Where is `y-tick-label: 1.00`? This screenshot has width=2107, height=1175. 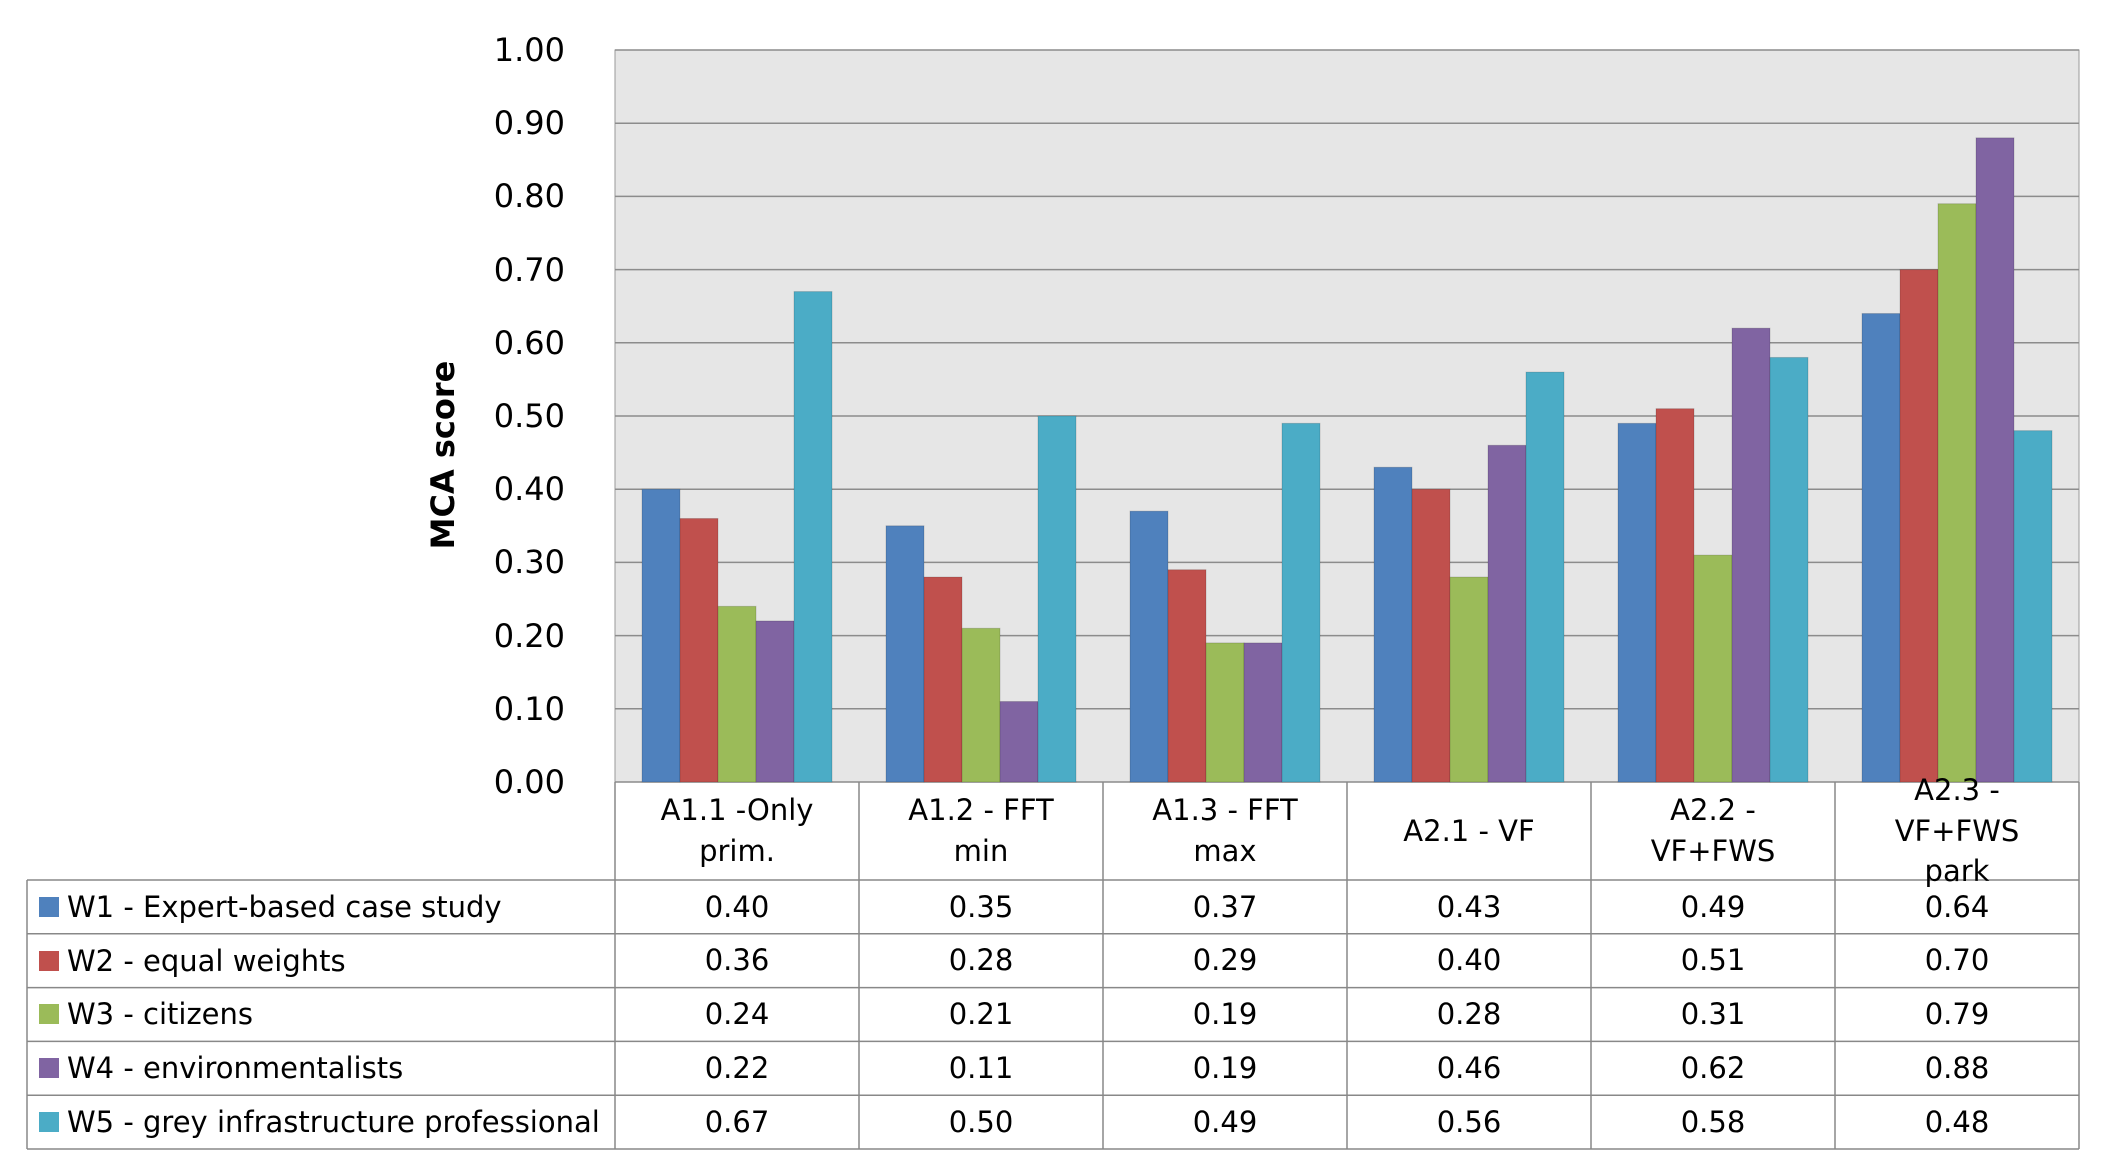
y-tick-label: 1.00 is located at coordinates (529, 50).